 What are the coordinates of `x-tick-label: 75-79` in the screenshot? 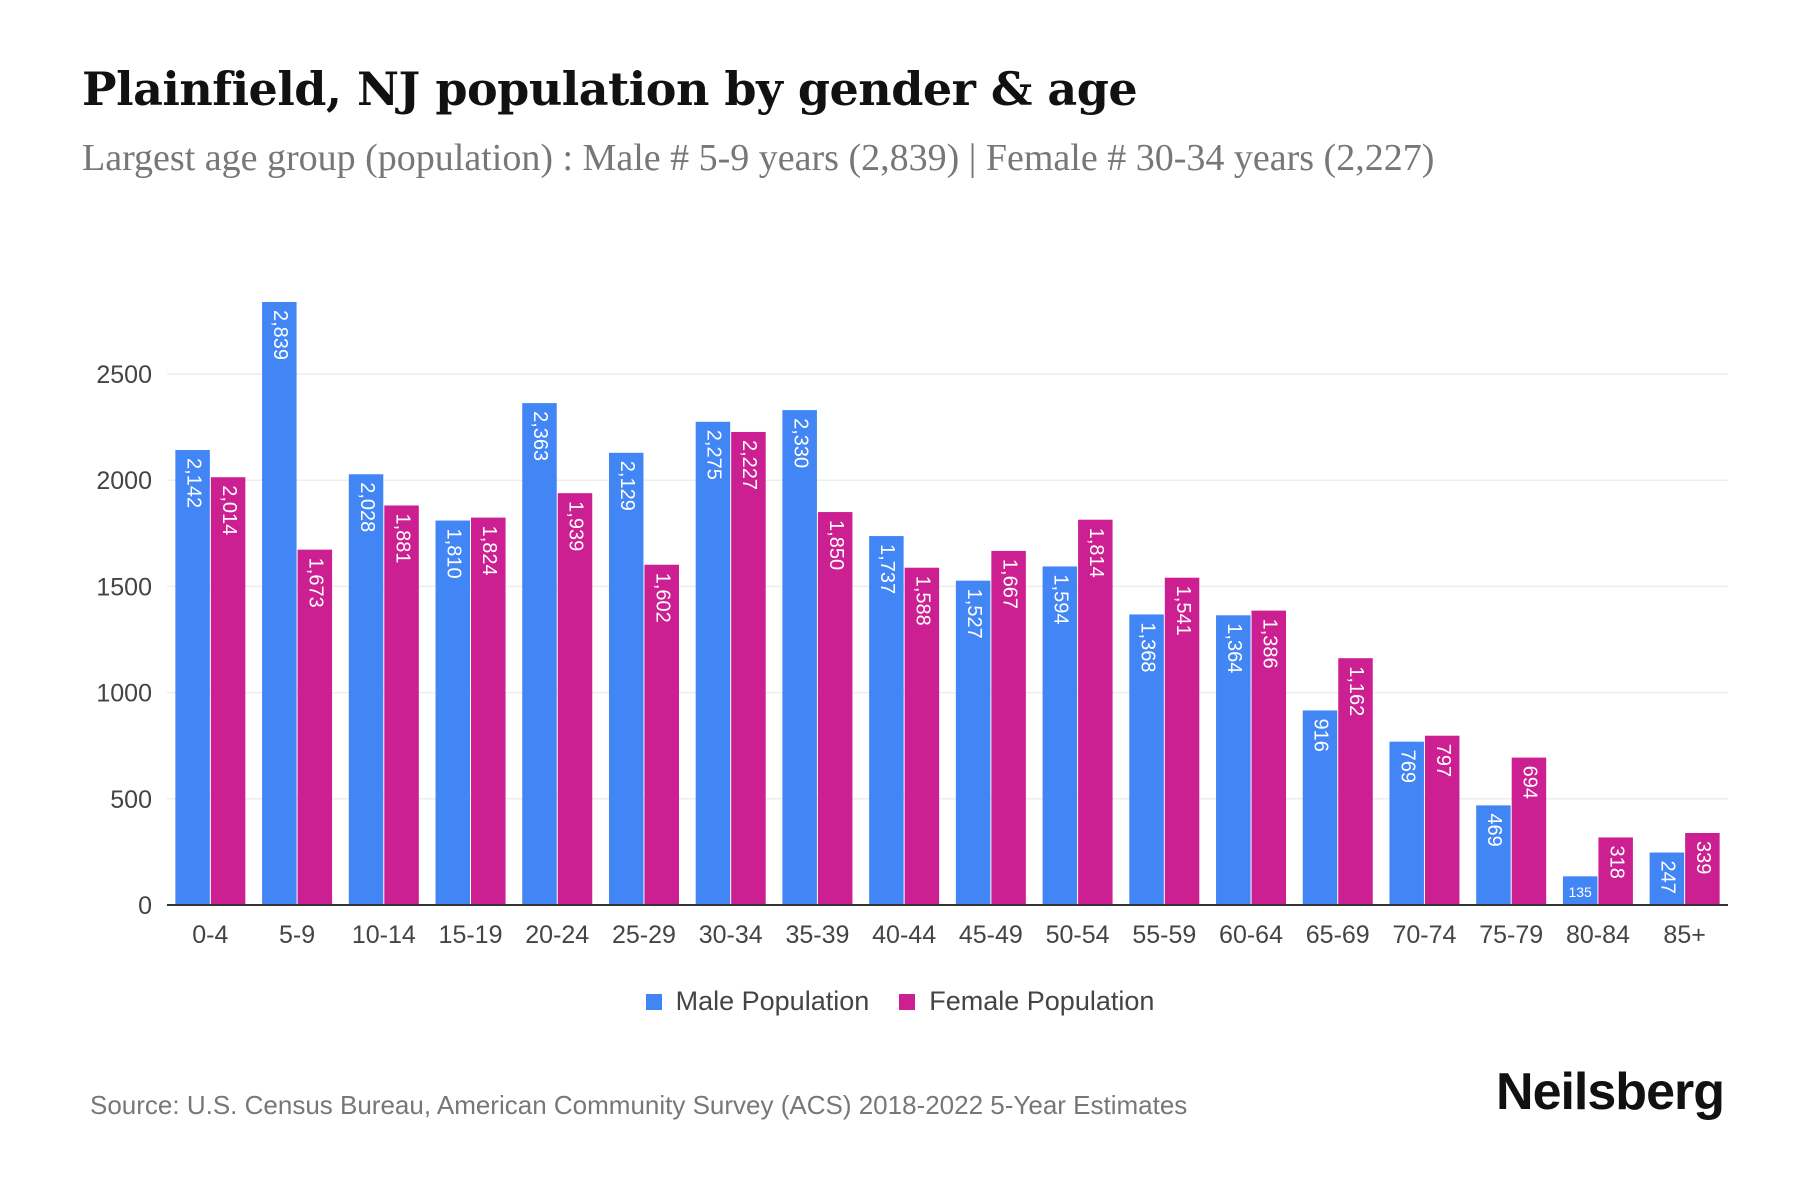 It's located at (1511, 935).